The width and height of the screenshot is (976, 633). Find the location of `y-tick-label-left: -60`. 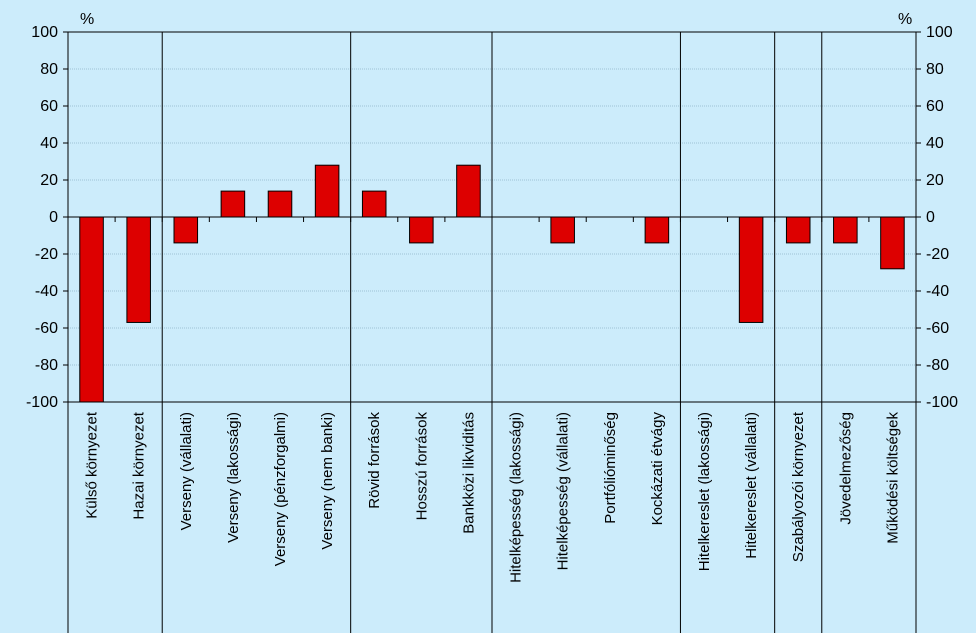

y-tick-label-left: -60 is located at coordinates (46, 328).